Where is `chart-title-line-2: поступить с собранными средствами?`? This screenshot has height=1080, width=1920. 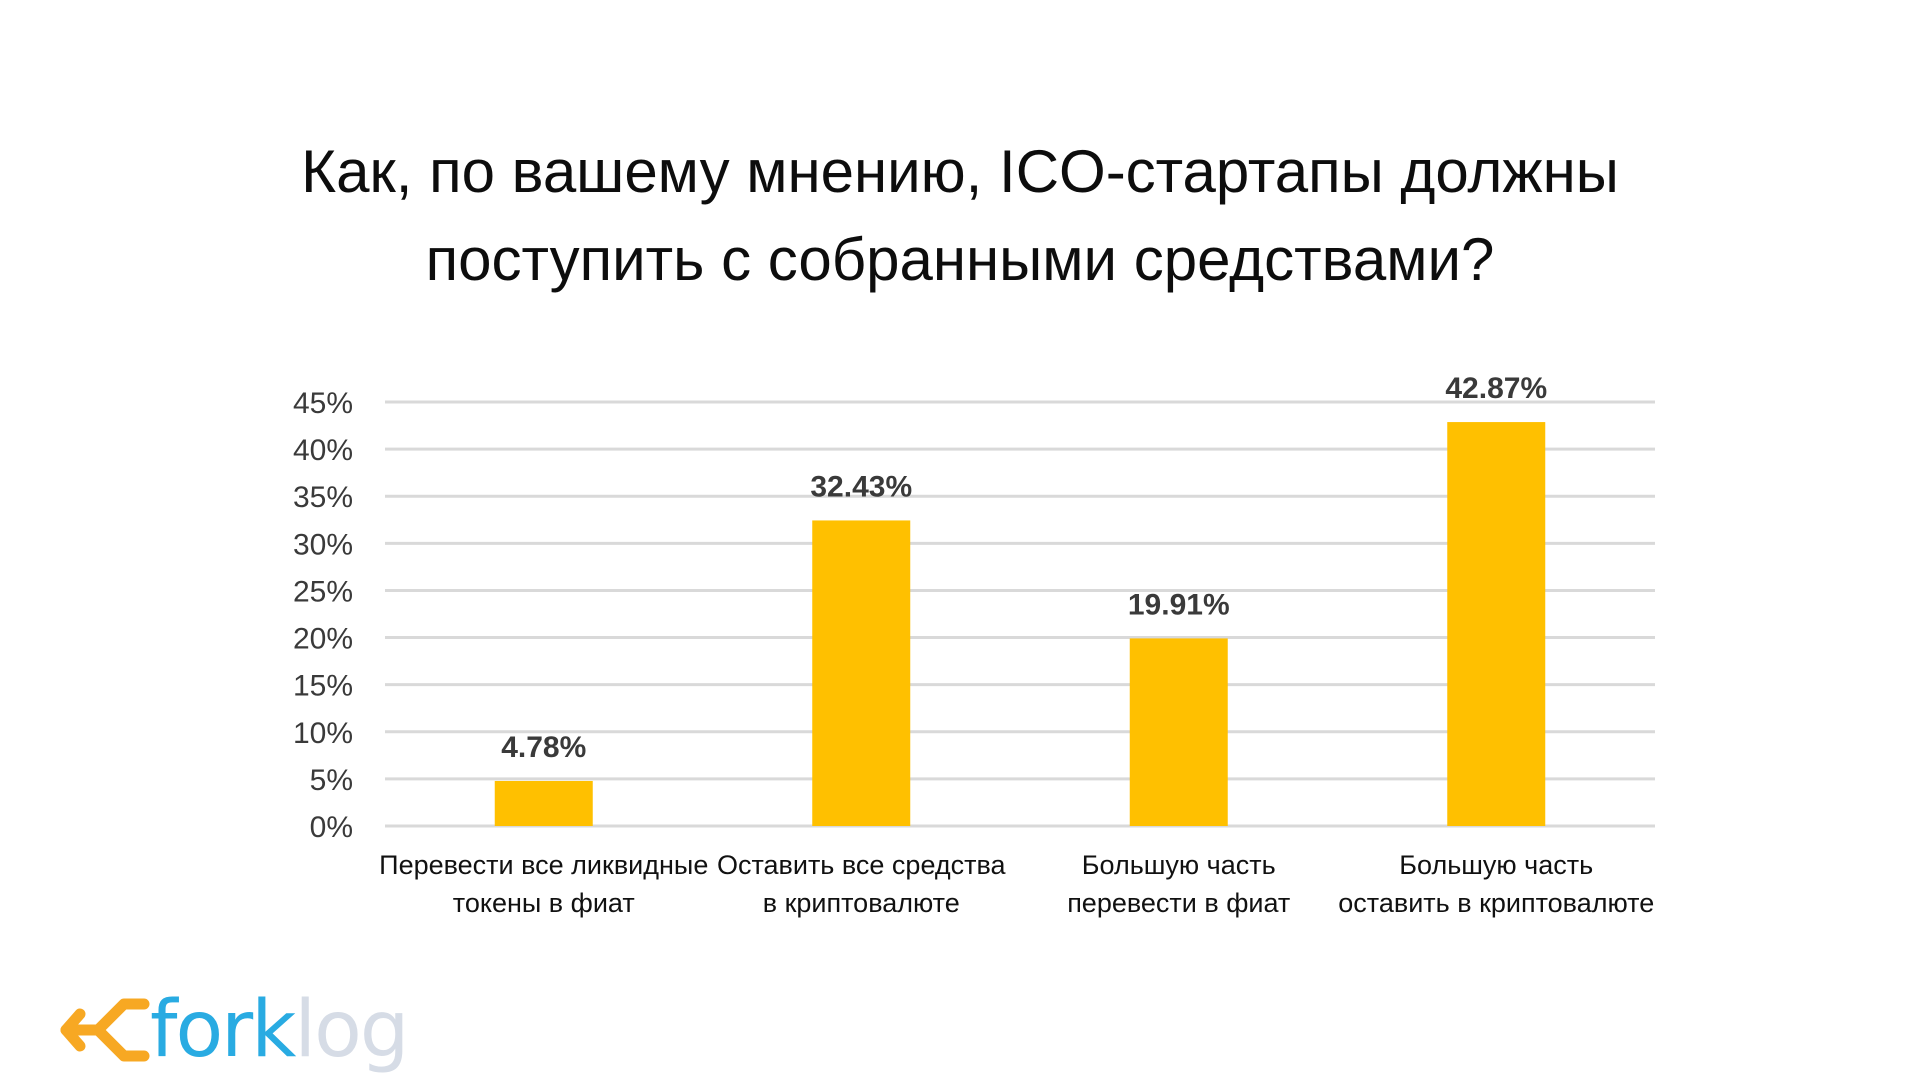 chart-title-line-2: поступить с собранными средствами? is located at coordinates (960, 259).